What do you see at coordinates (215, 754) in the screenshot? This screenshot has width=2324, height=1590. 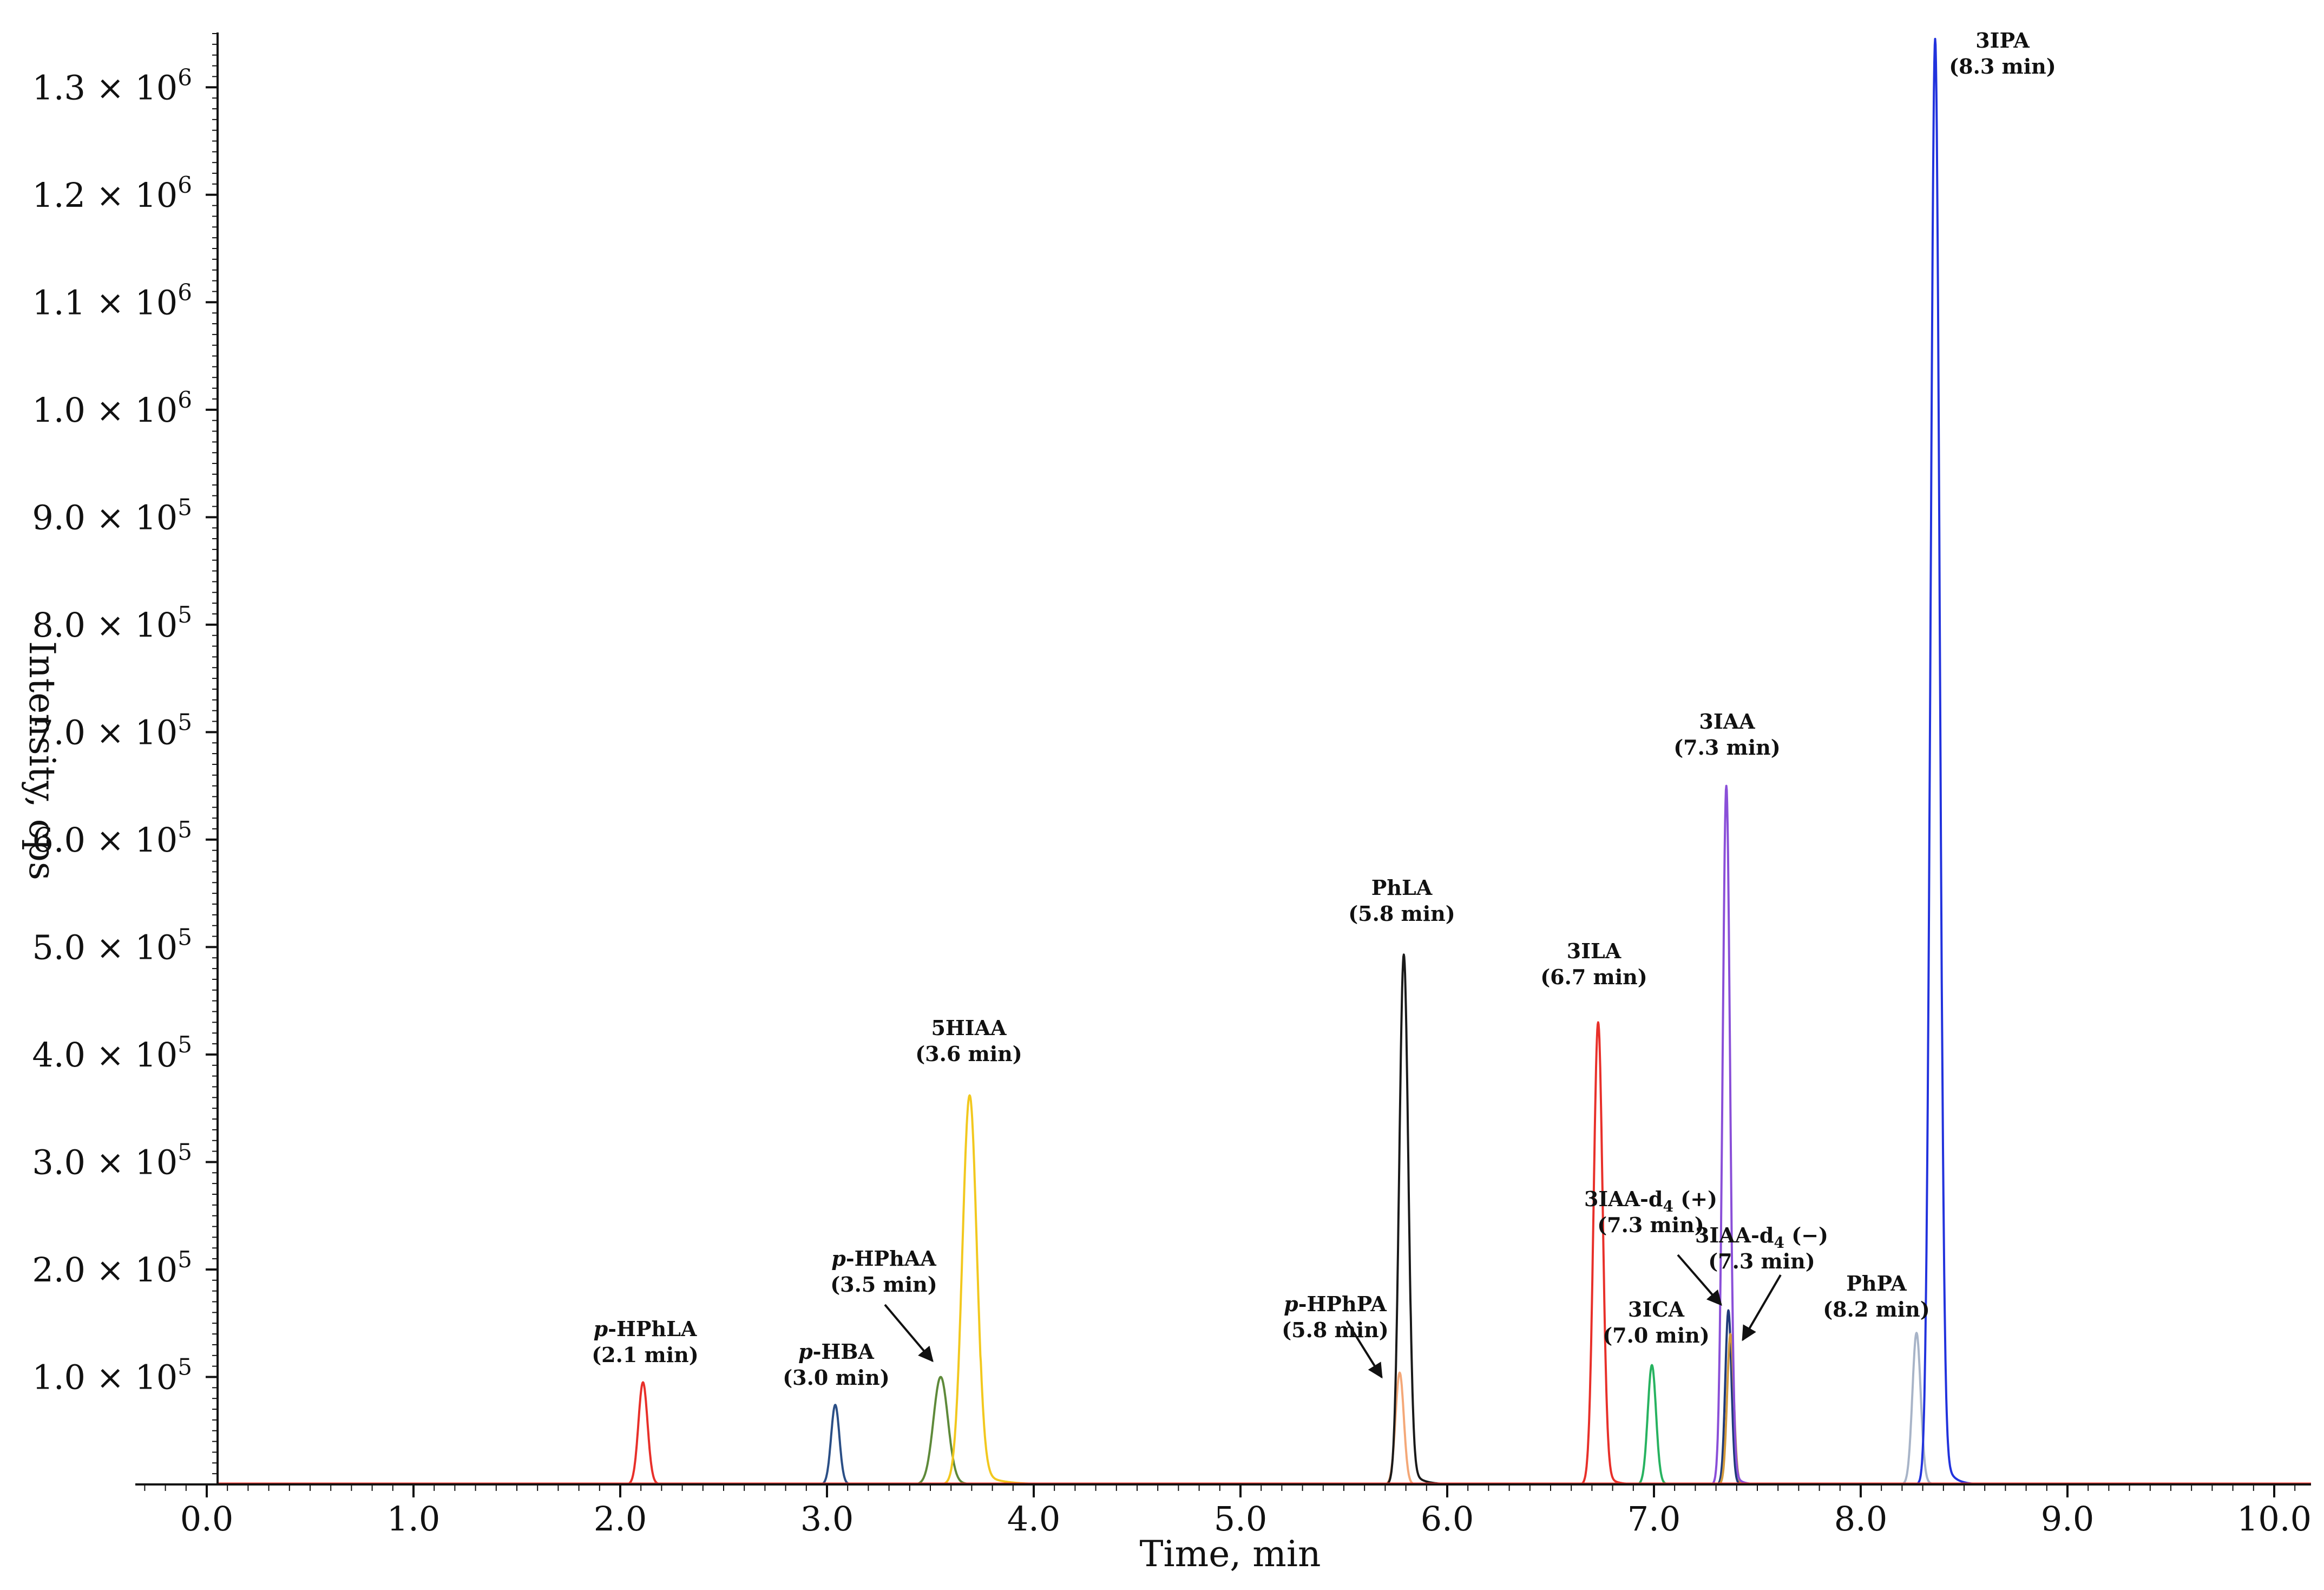 I see `y-minor-ticks` at bounding box center [215, 754].